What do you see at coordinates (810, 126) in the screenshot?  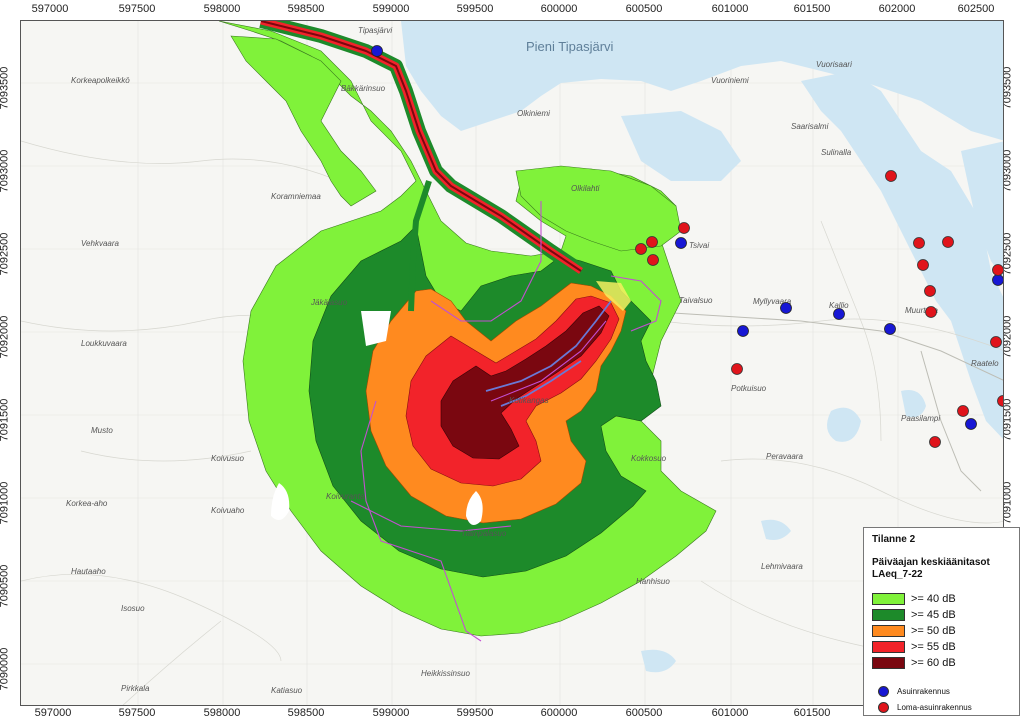 I see `place-label: Saarisalmi` at bounding box center [810, 126].